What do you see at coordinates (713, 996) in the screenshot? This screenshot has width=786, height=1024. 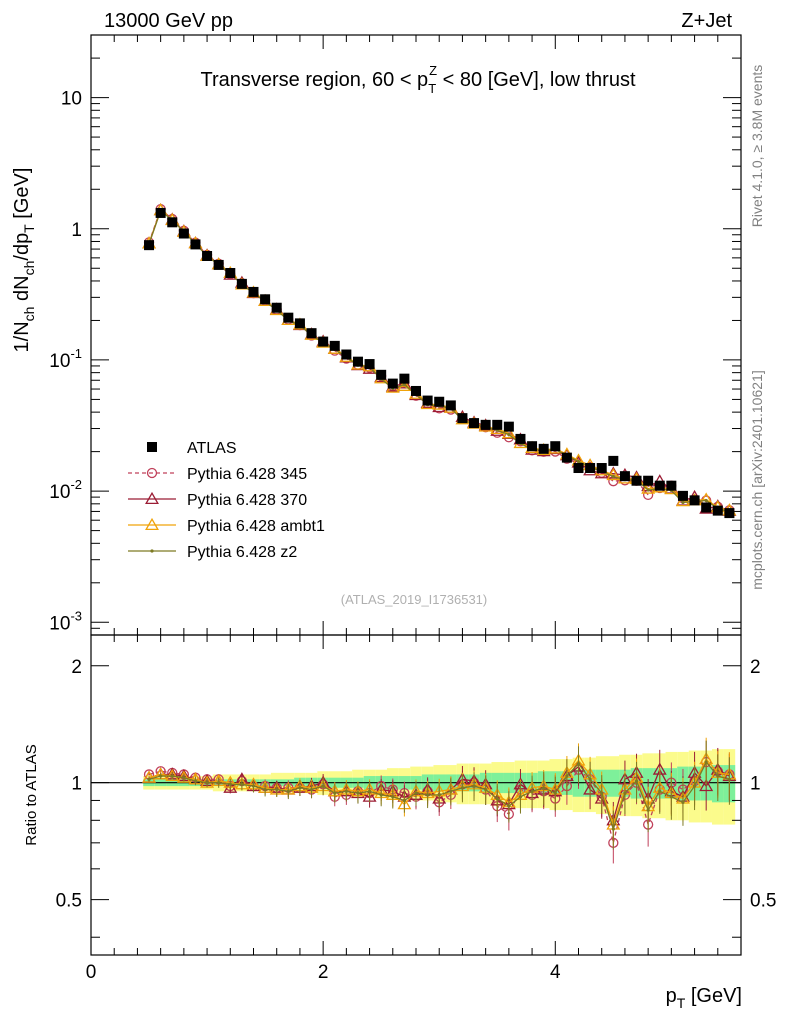 I see `x-label-unit: [GeV]` at bounding box center [713, 996].